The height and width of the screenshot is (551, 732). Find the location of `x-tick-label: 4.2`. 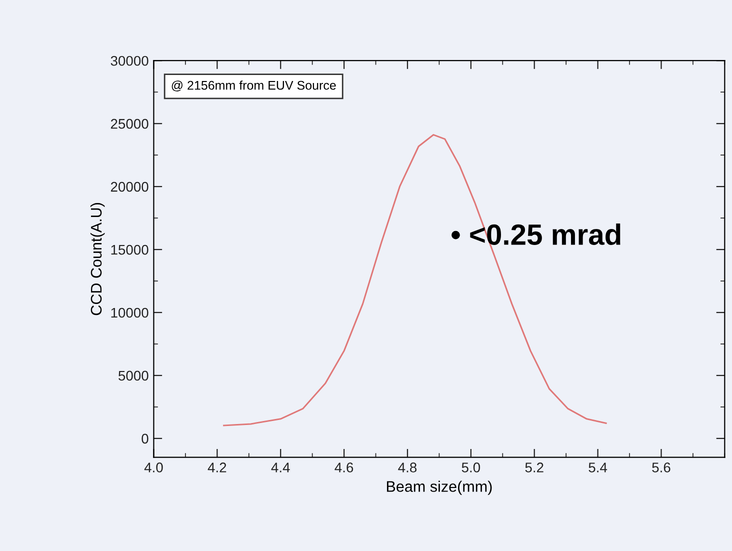

x-tick-label: 4.2 is located at coordinates (217, 467).